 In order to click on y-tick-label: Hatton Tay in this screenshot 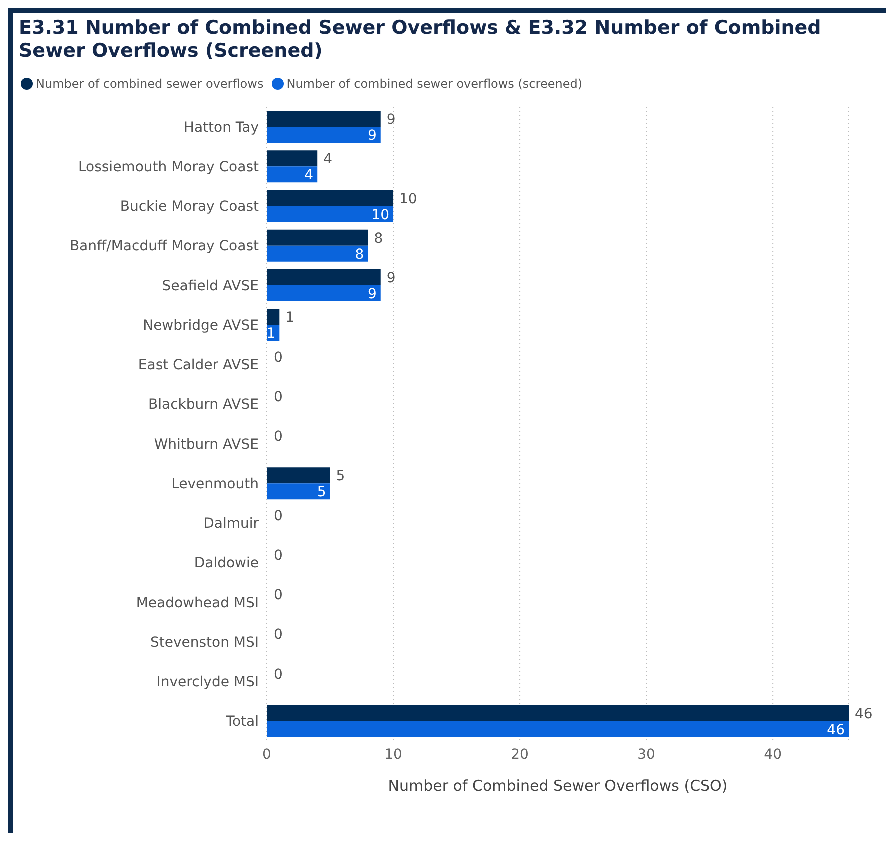, I will do `click(221, 128)`.